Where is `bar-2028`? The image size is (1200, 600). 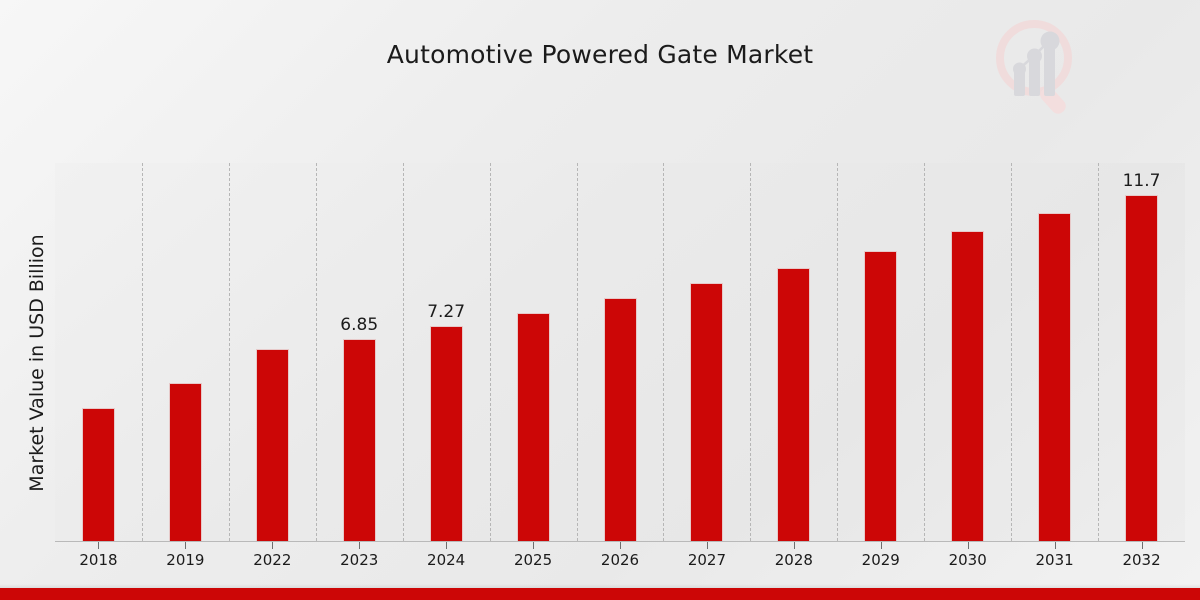
bar-2028 is located at coordinates (794, 352).